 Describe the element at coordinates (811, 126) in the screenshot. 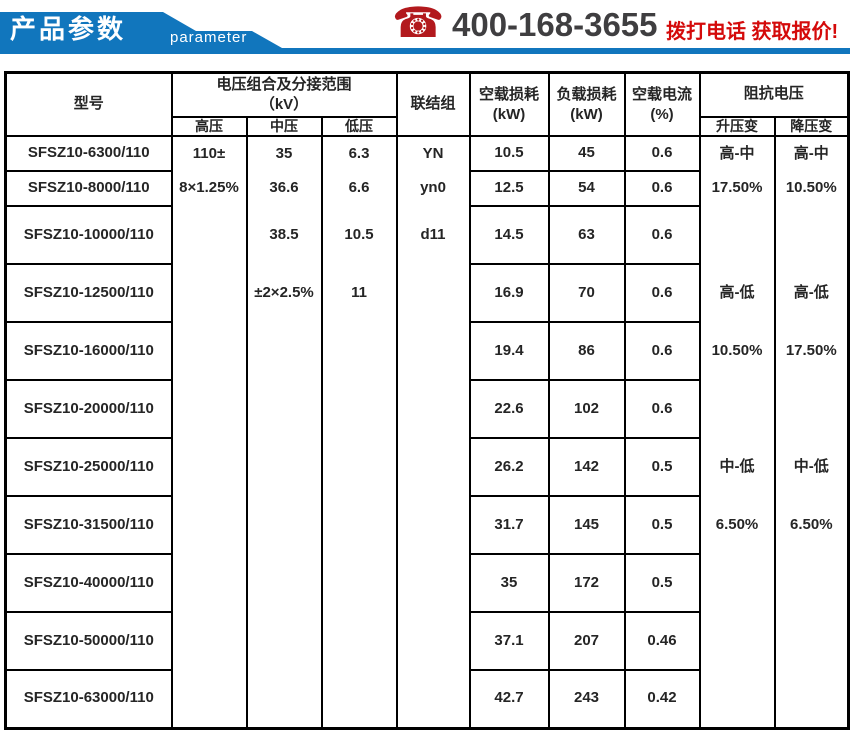

I see `header-step-down: 降压变` at that location.